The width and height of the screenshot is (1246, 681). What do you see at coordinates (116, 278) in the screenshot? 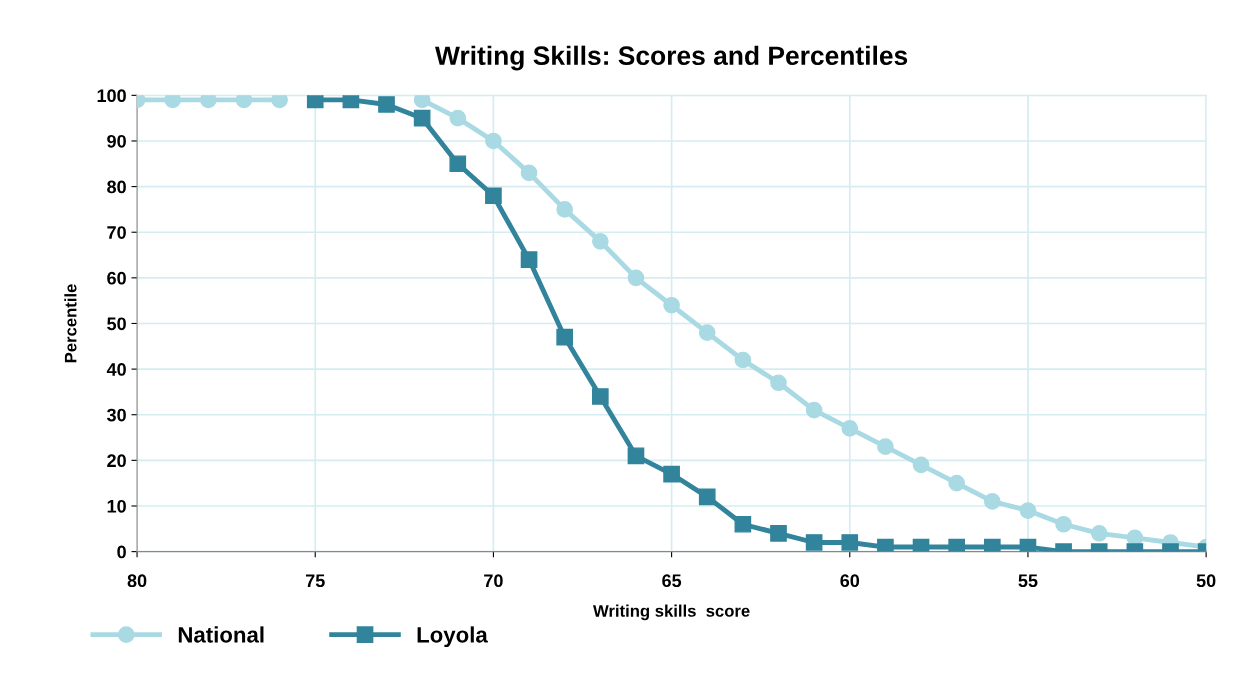
I see `y-tick-label: 60` at bounding box center [116, 278].